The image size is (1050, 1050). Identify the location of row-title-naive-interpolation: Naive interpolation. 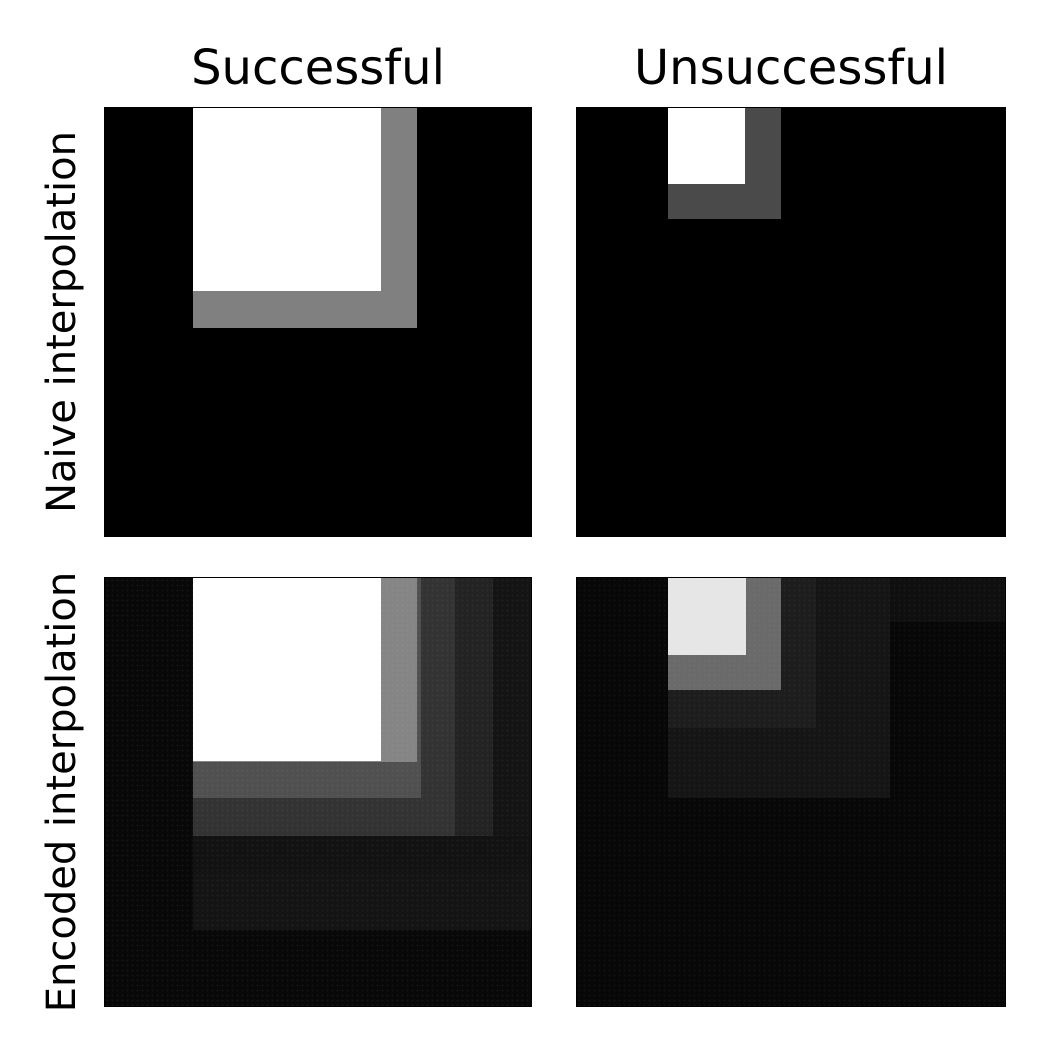
(62, 322).